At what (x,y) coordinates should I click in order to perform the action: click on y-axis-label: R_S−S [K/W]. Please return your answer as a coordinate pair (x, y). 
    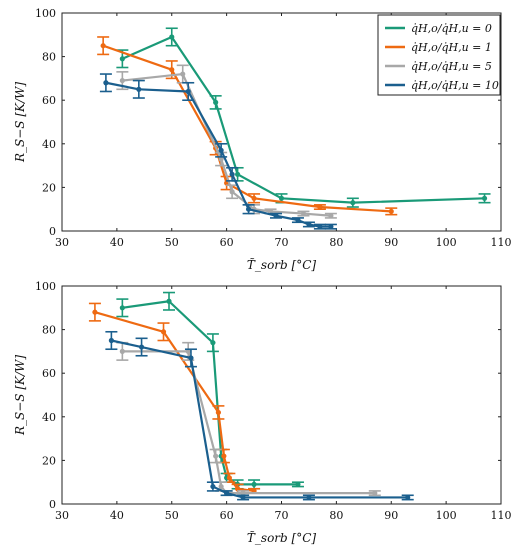
    Looking at the image, I should click on (20, 122).